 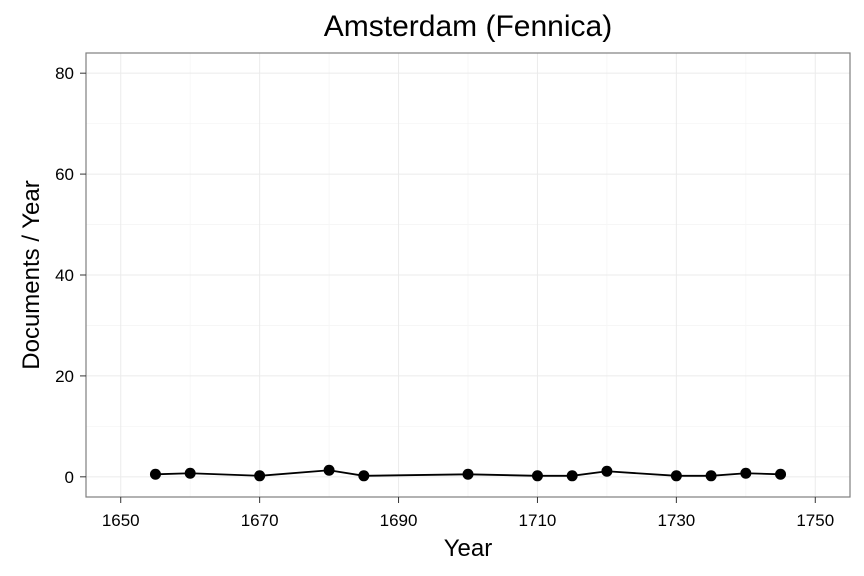 What do you see at coordinates (676, 520) in the screenshot?
I see `x-tick-label: 1730` at bounding box center [676, 520].